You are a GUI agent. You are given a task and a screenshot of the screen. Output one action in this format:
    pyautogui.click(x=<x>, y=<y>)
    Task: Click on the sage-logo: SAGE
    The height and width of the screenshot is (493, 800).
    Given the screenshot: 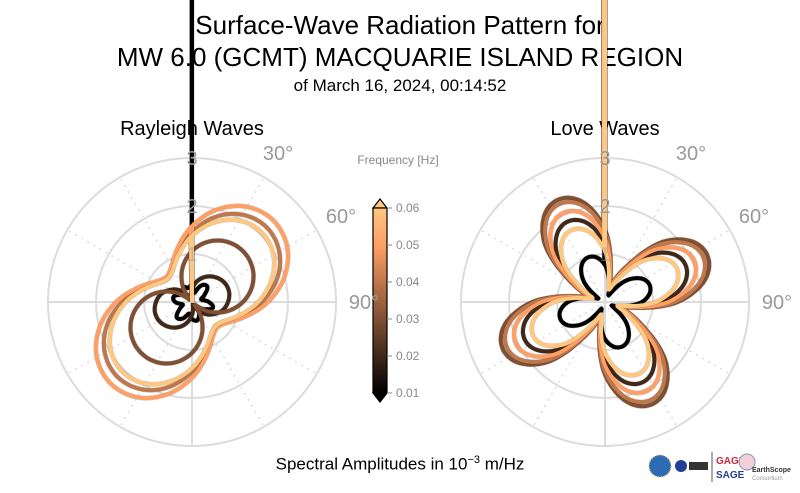 What is the action you would take?
    pyautogui.click(x=730, y=475)
    